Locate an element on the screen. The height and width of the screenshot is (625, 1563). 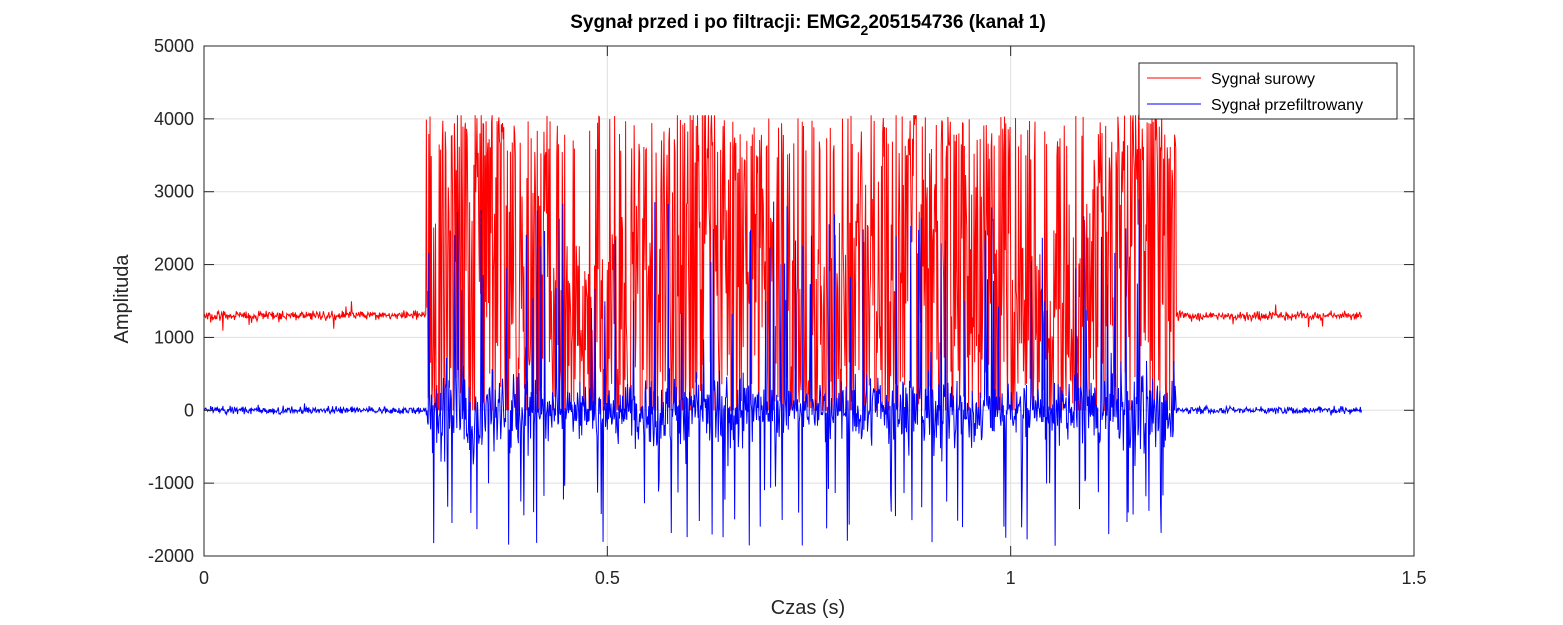
x-tick-label: 0 is located at coordinates (204, 578).